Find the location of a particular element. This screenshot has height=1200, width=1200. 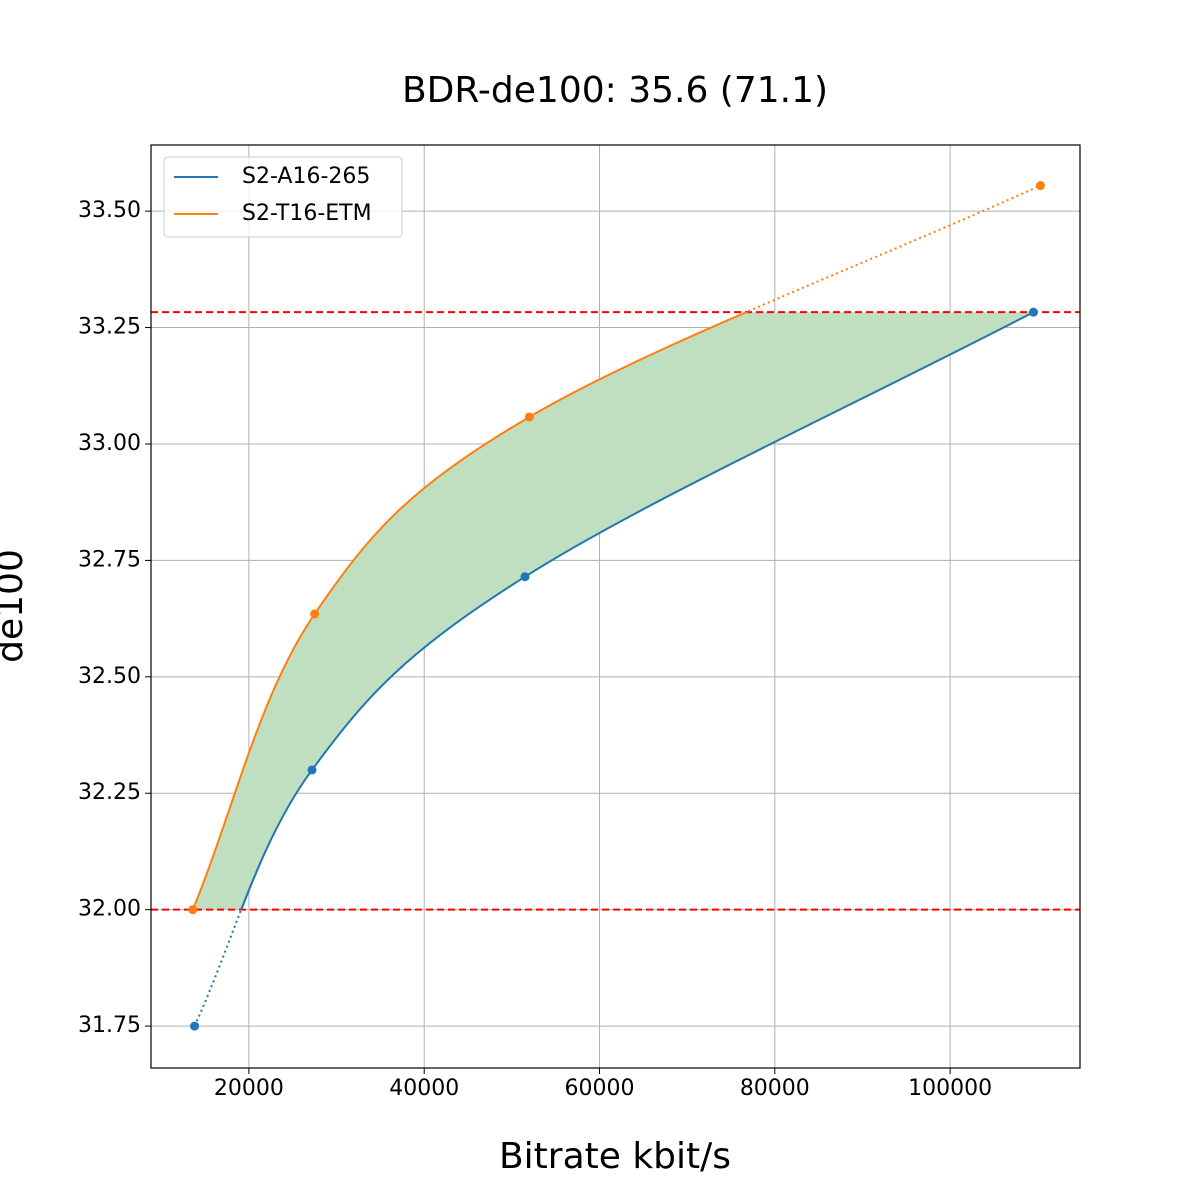

y-tick-label: 32.25 is located at coordinates (109, 792).